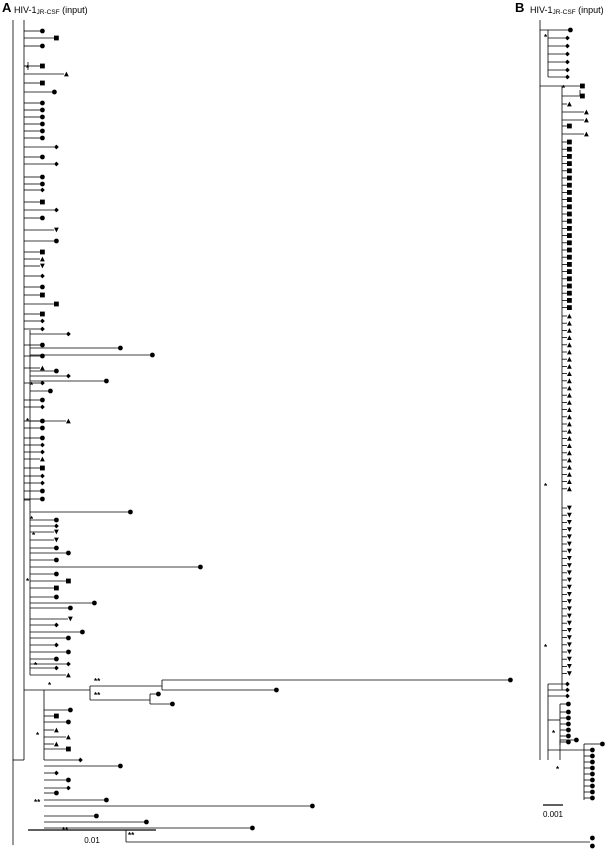 The height and width of the screenshot is (857, 608). I want to click on panel-a-scale-label: 0.01, so click(92, 840).